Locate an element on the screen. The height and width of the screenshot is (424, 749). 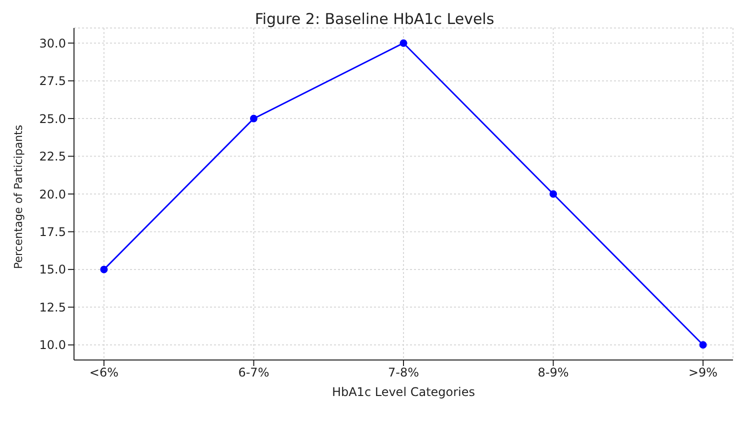
chart-title: Figure 2: Baseline HbA1c Levels is located at coordinates (375, 19).